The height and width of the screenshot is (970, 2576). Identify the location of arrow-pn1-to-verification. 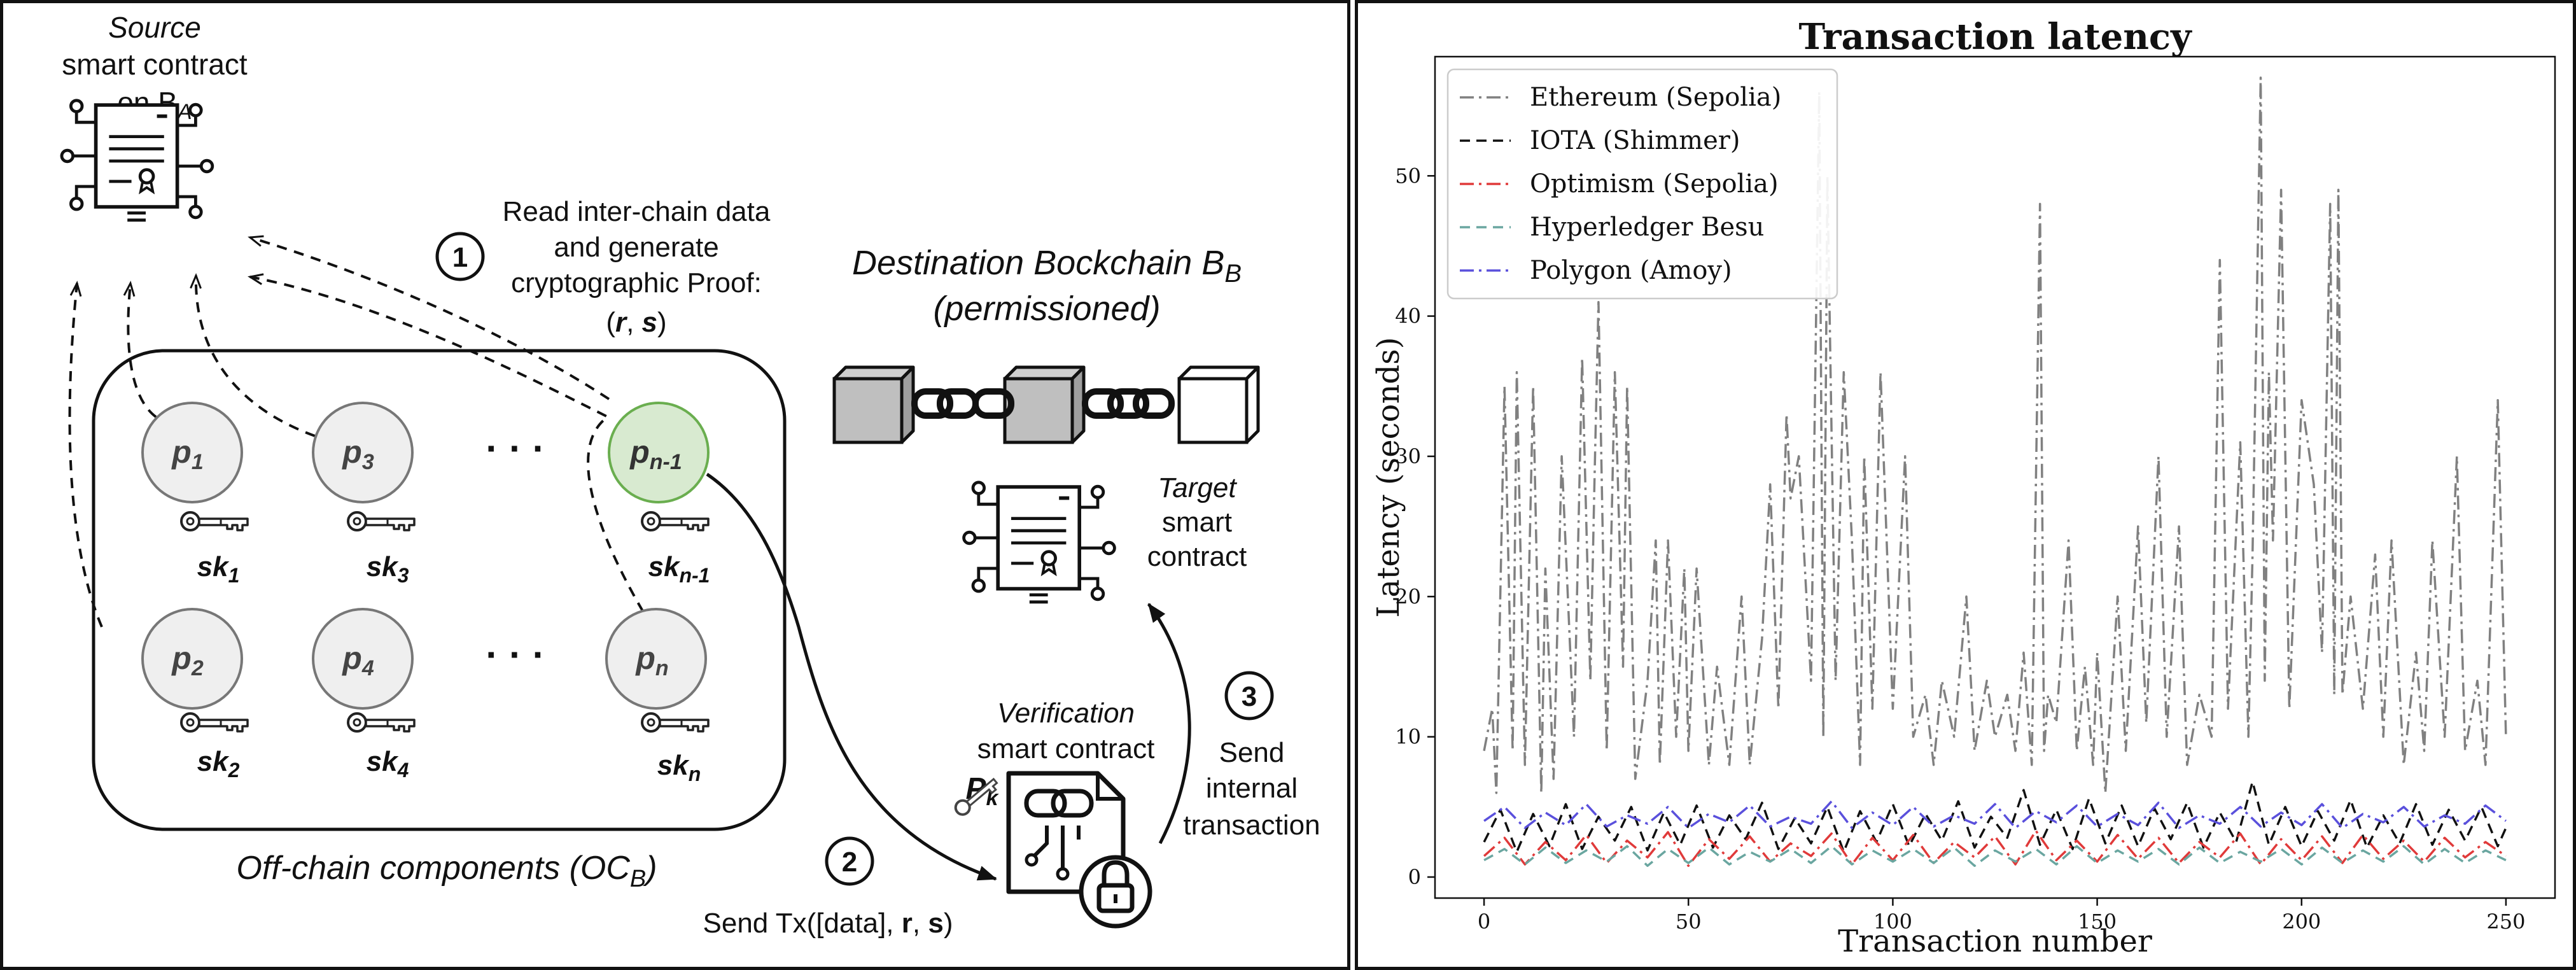
(851, 677).